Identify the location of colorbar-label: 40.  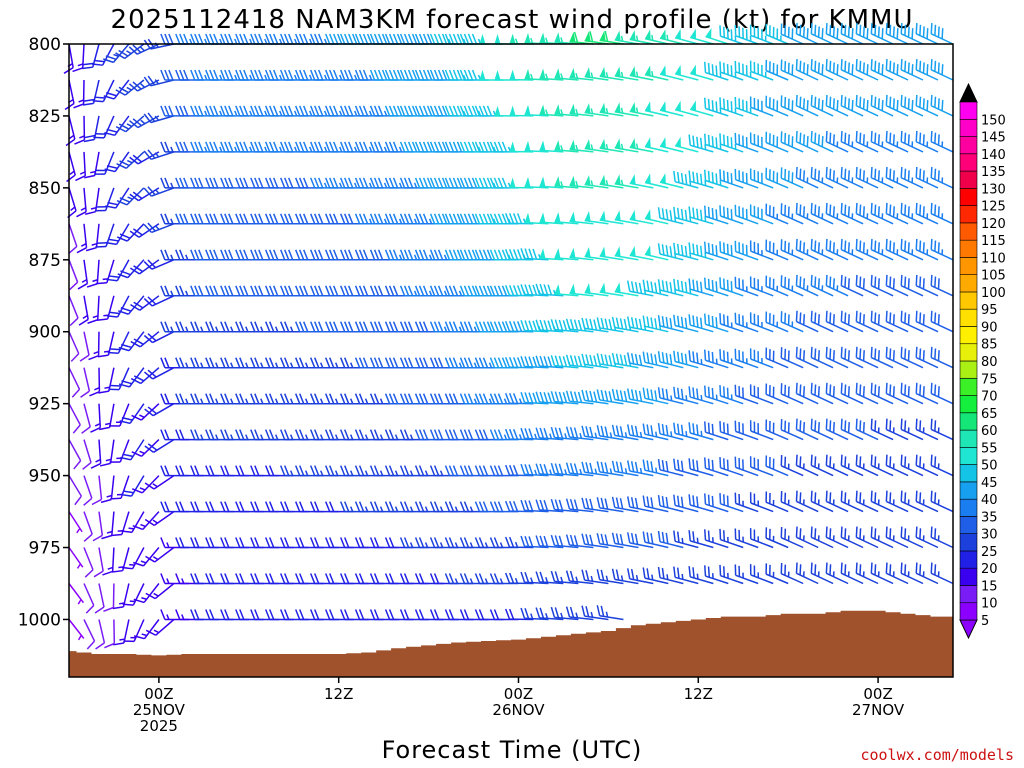
(989, 500).